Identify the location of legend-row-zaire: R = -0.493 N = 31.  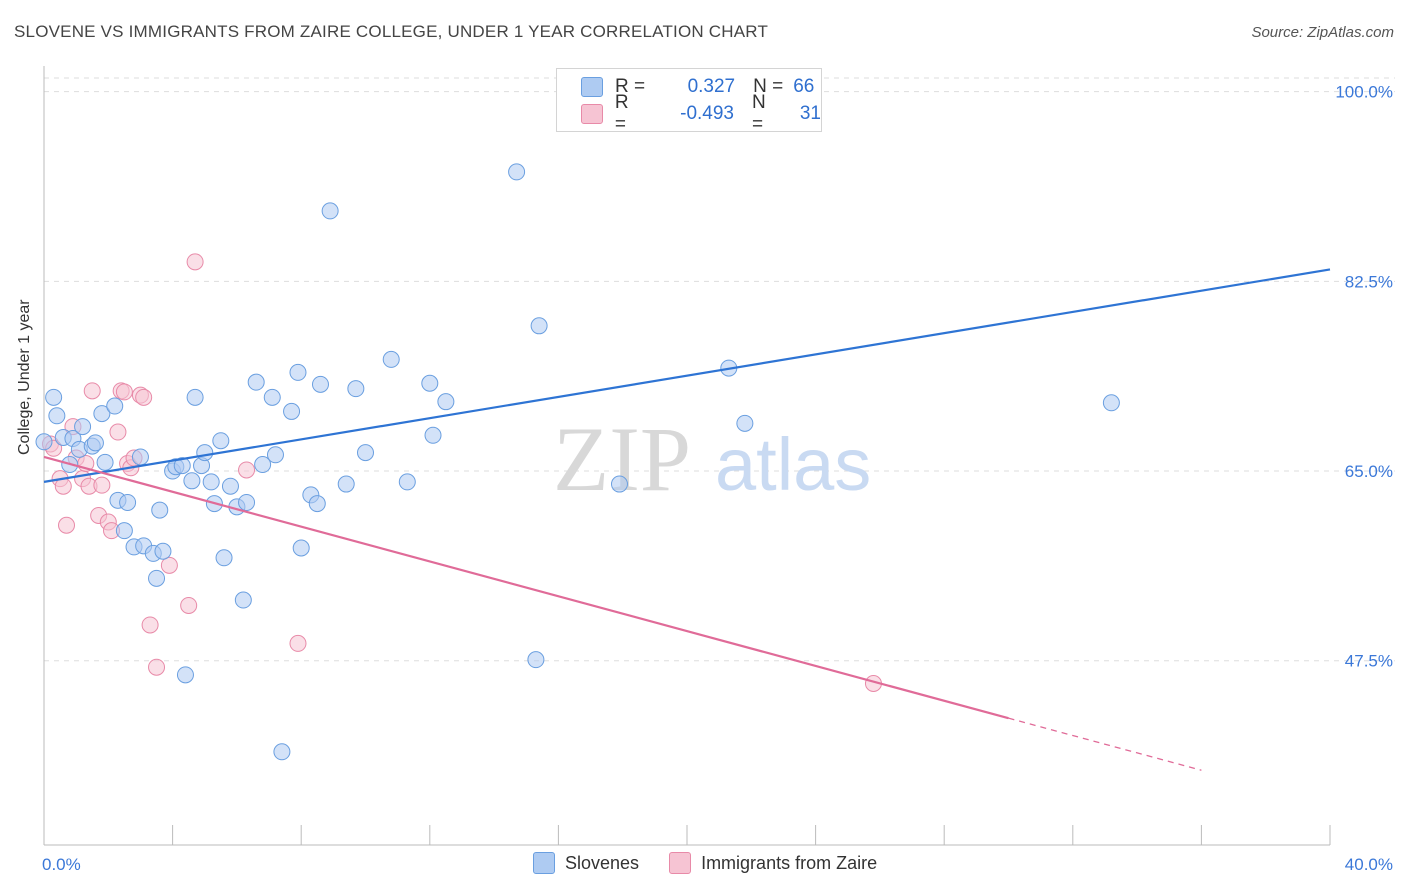
(701, 113).